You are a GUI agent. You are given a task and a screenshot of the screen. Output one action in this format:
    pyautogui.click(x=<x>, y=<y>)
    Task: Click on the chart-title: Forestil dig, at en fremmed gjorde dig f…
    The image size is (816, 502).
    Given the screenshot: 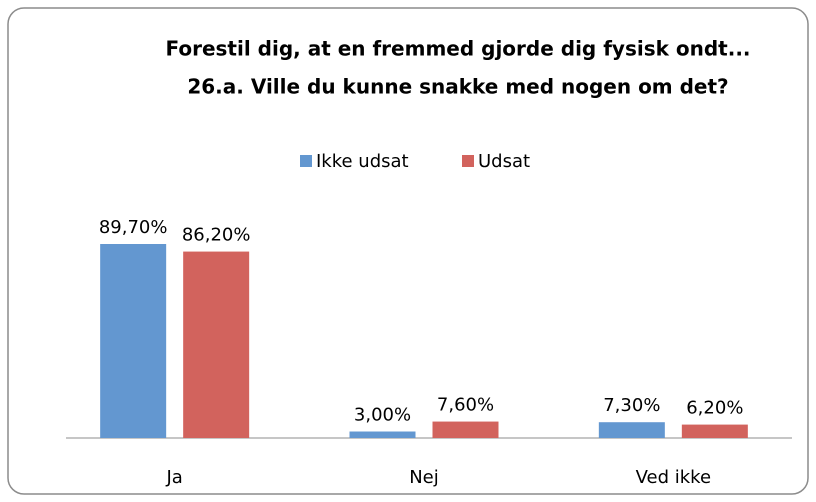 What is the action you would take?
    pyautogui.click(x=457, y=49)
    